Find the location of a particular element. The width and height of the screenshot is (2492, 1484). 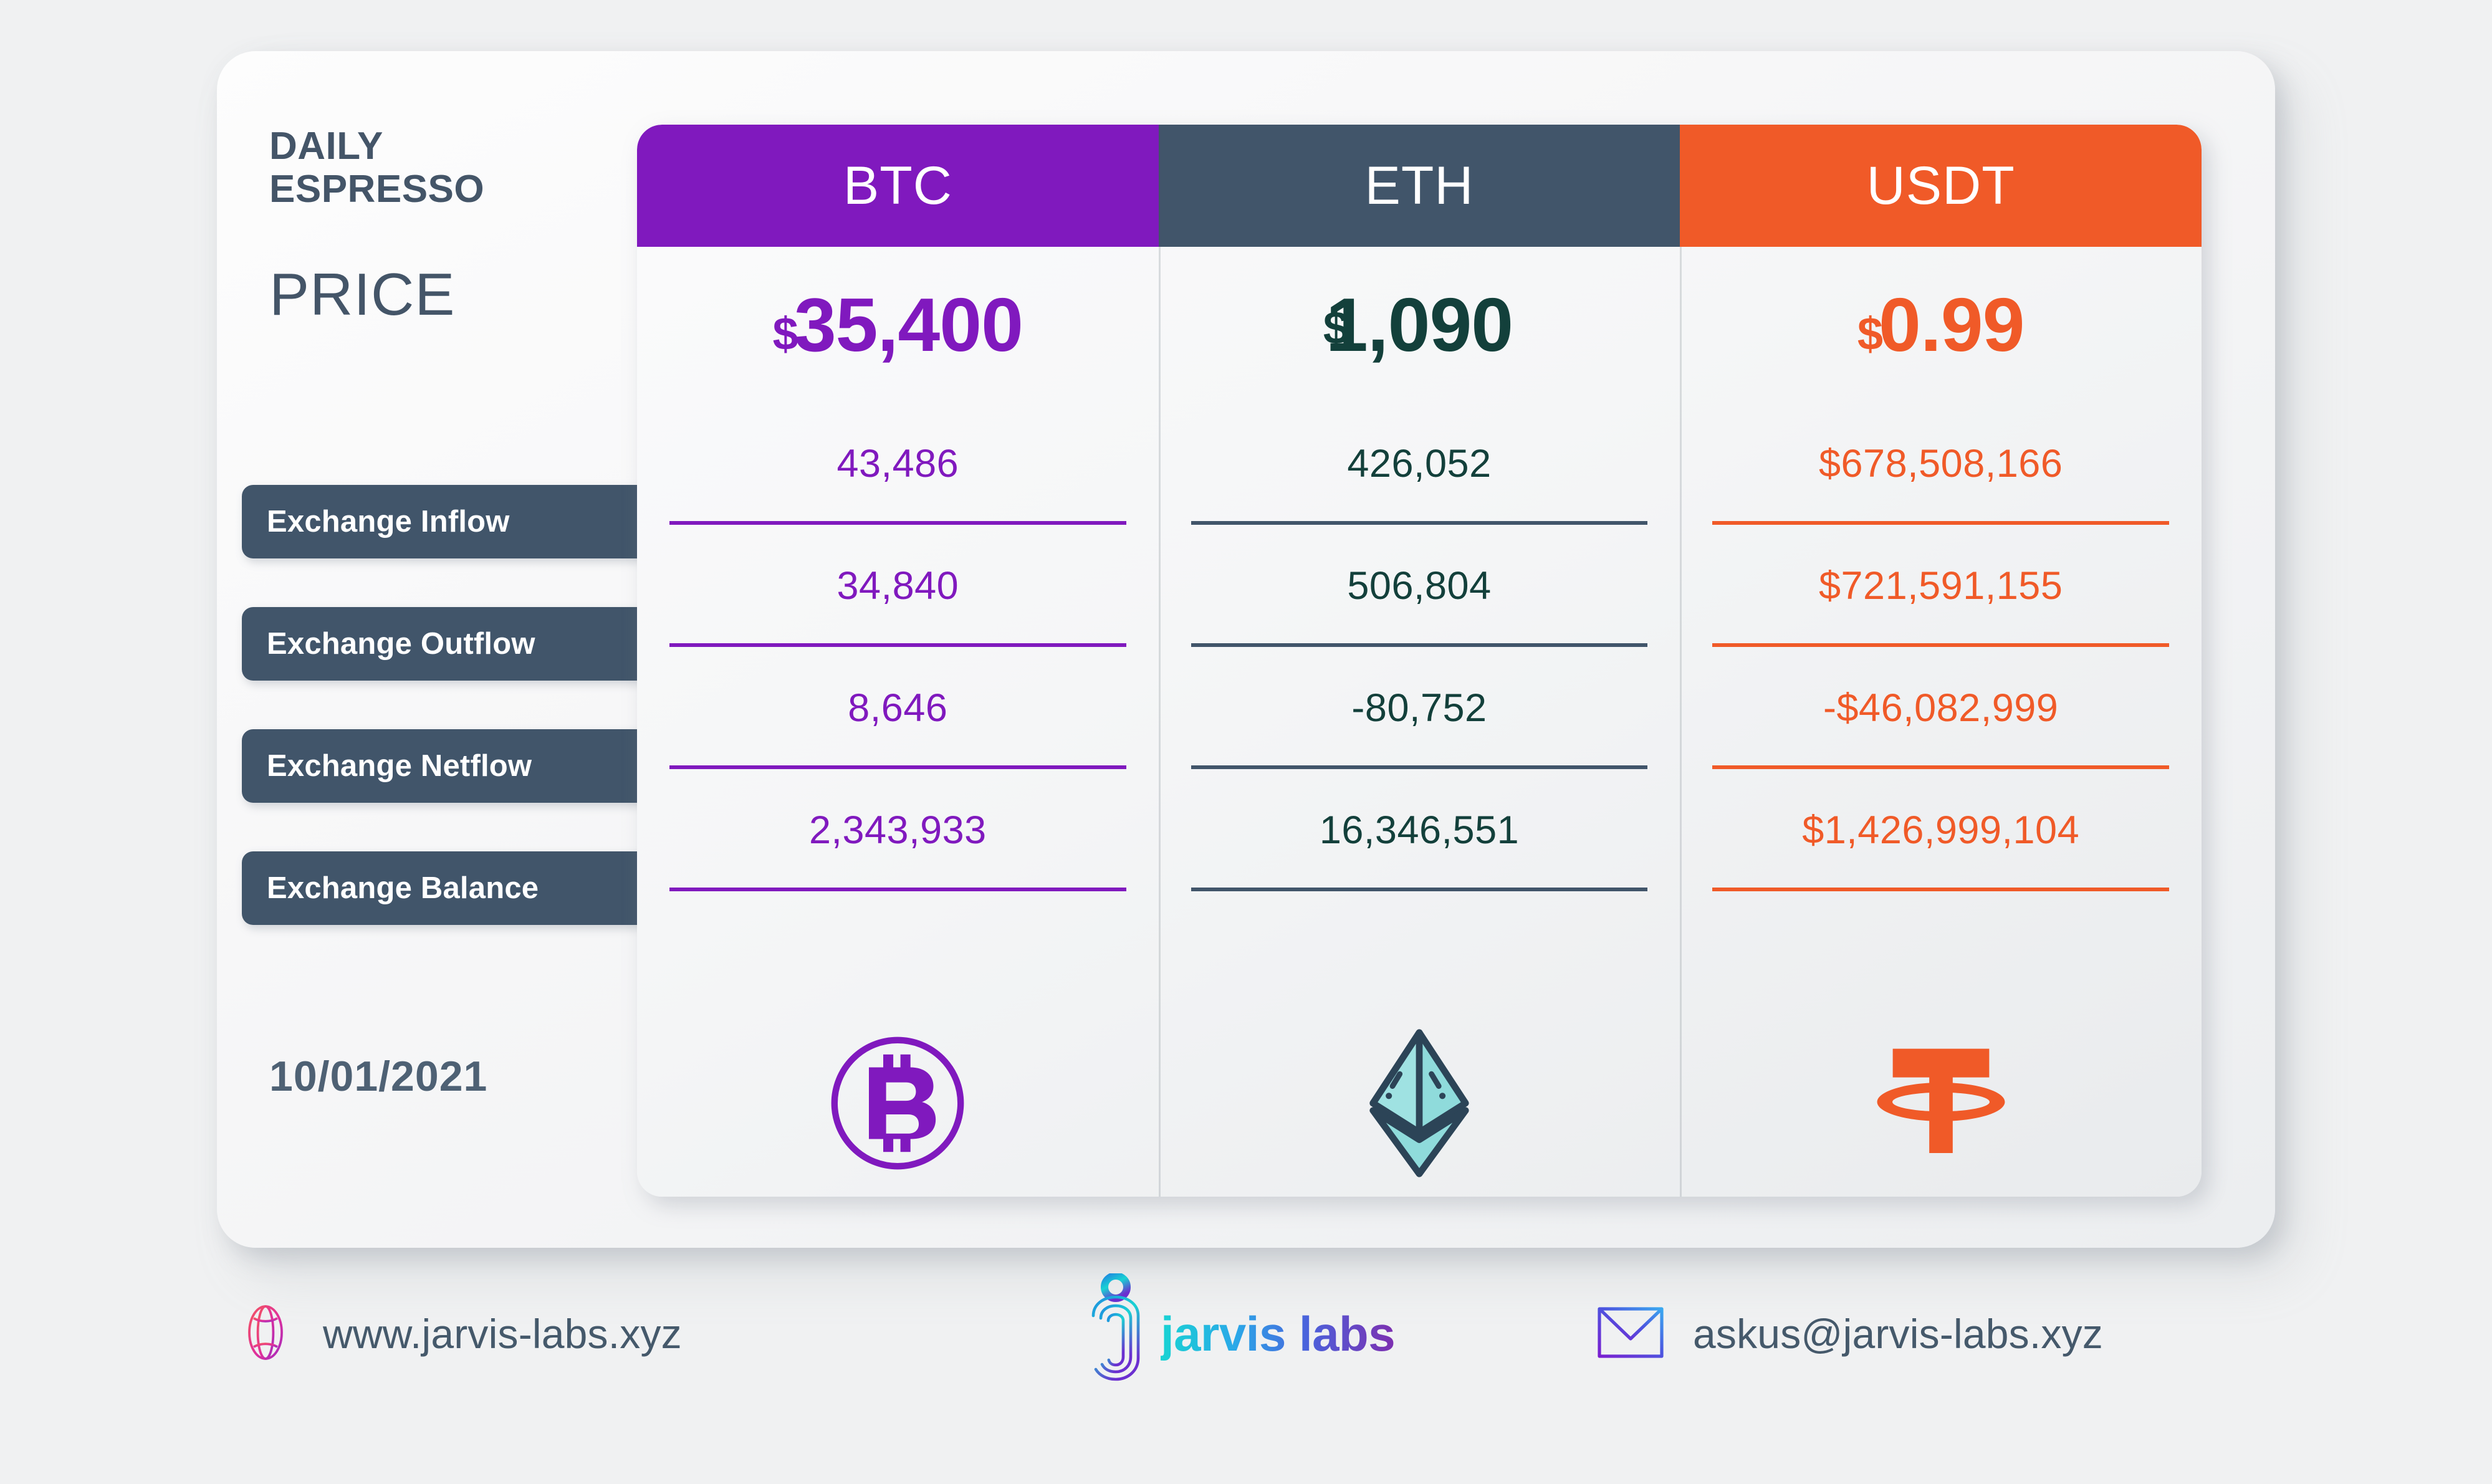

cell-value: 2,343,933 is located at coordinates (897, 830).